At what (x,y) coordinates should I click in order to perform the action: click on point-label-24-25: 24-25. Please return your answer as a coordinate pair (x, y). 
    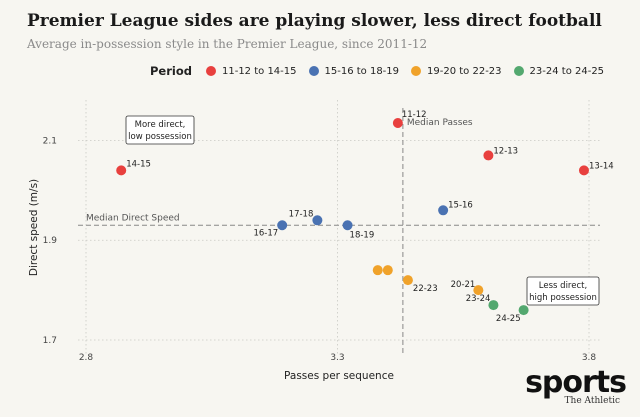
    Looking at the image, I should click on (508, 319).